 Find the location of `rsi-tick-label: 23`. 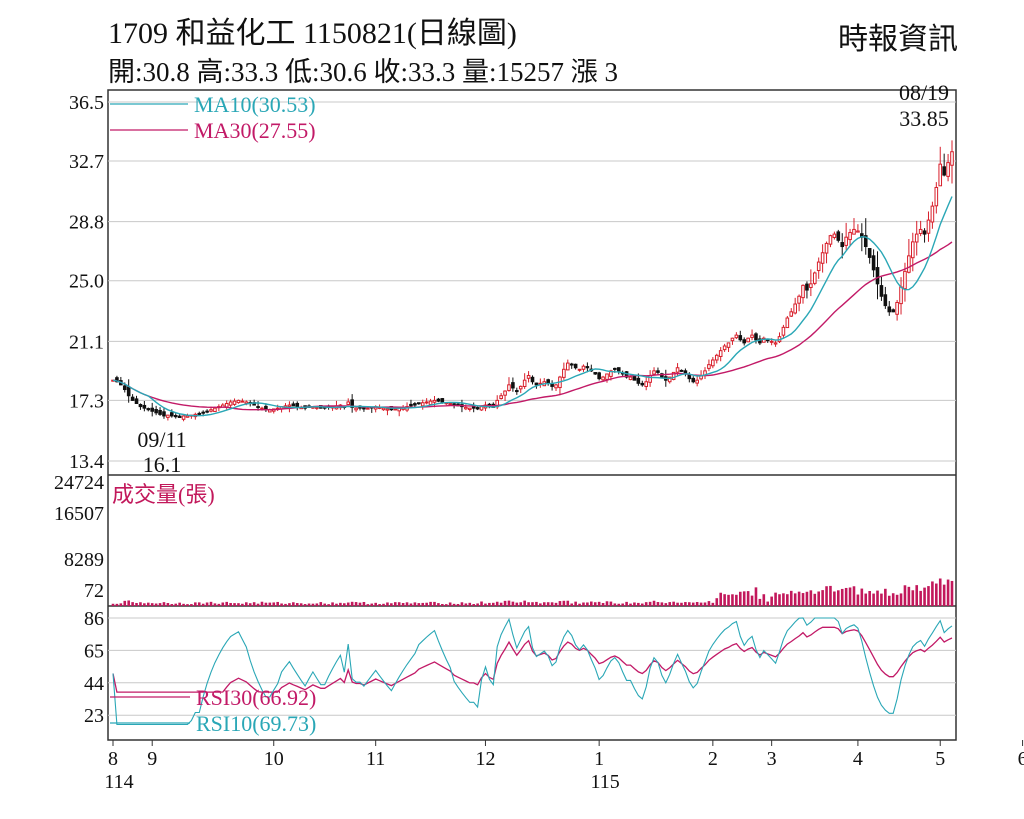

rsi-tick-label: 23 is located at coordinates (94, 716).